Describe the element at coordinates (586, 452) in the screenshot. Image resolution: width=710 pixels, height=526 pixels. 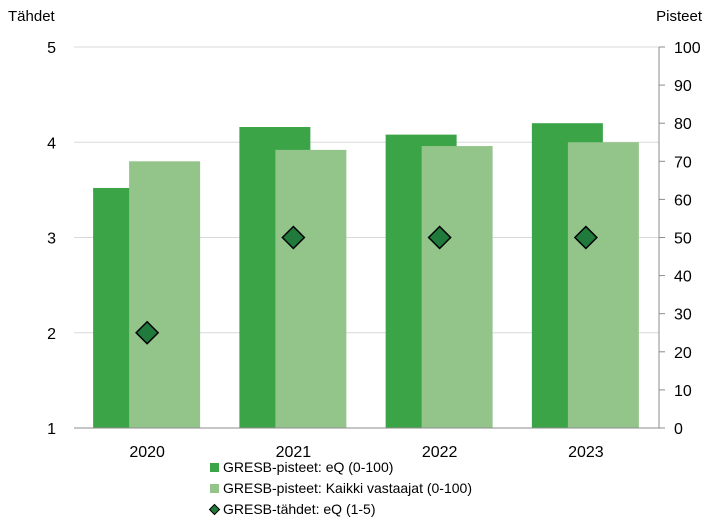
I see `category-label: 2023` at that location.